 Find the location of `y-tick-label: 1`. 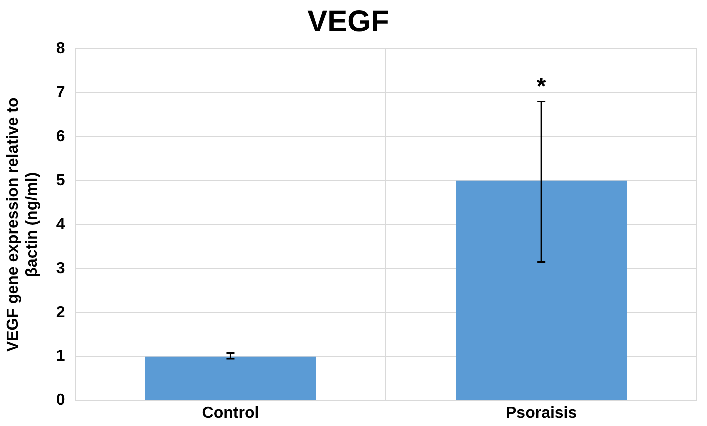

y-tick-label: 1 is located at coordinates (61, 357).